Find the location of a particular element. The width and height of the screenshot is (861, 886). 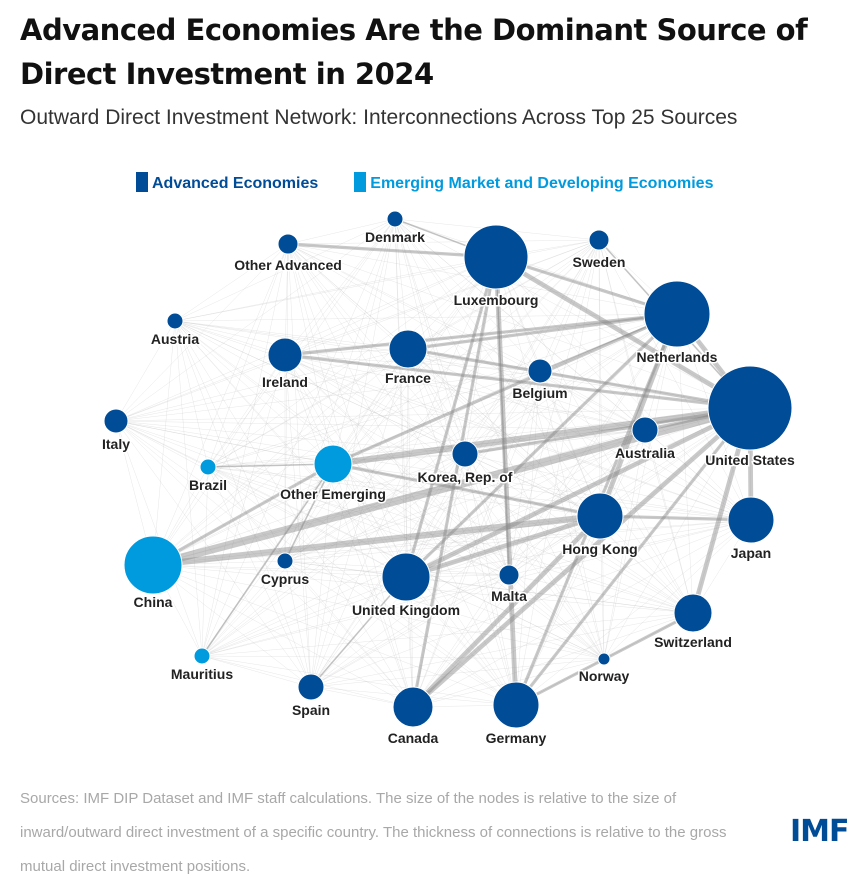

node-other-emerging: Other Emerging is located at coordinates (333, 474).